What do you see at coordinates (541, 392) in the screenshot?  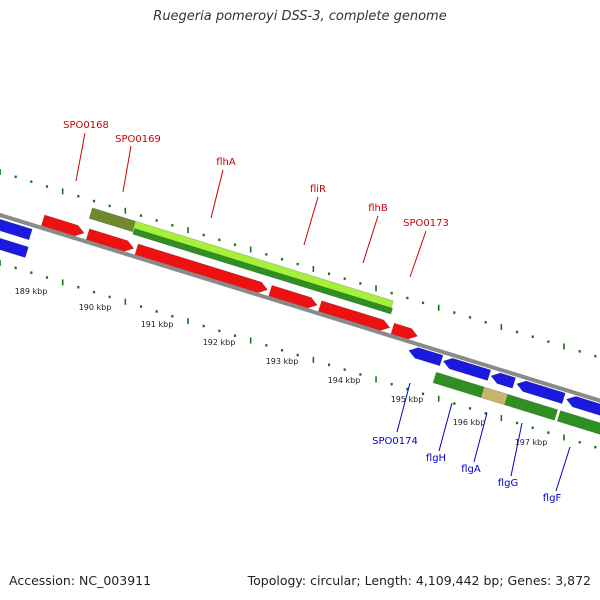 I see `gene-arrow-flgg` at bounding box center [541, 392].